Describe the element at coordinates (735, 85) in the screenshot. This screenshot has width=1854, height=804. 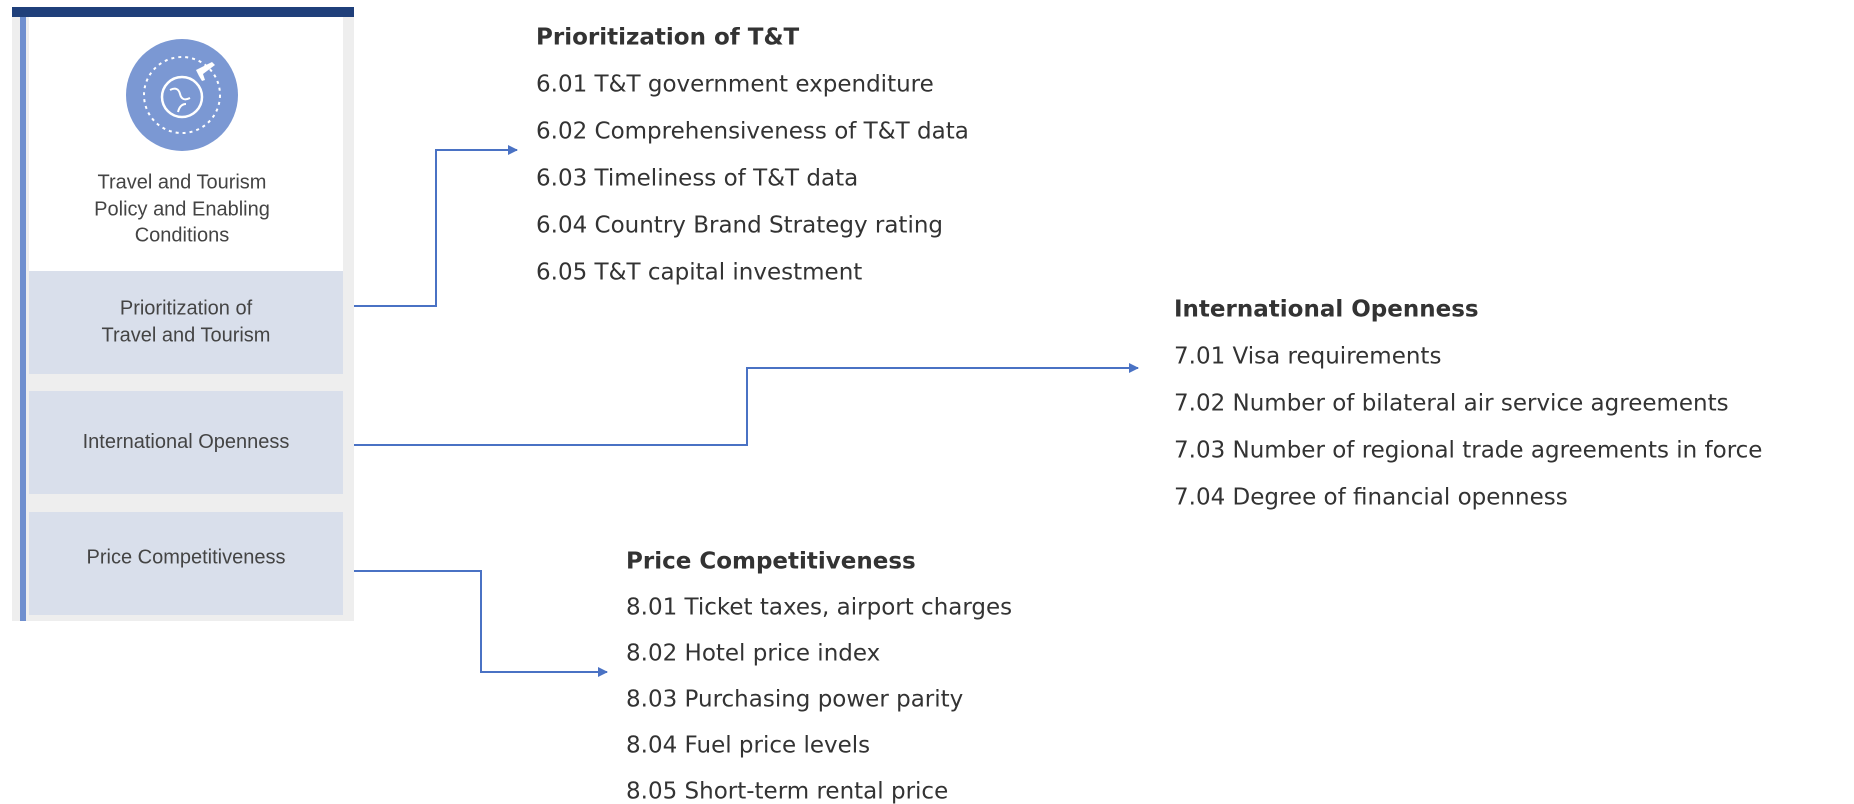
I see `group-item: 6.01 T&T government expenditure` at that location.